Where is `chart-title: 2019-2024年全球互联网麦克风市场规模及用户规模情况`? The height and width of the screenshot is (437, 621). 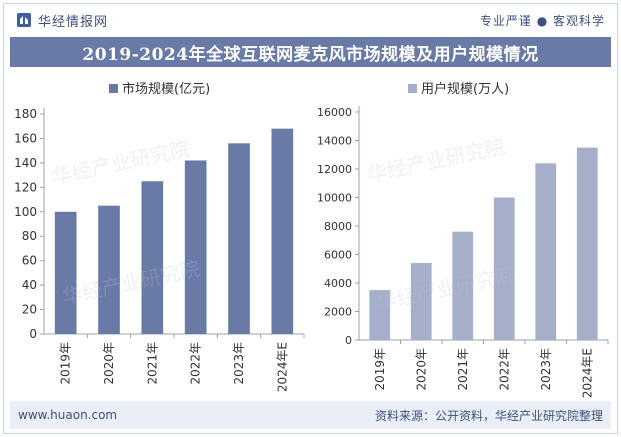 chart-title: 2019-2024年全球互联网麦克风市场规模及用户规模情况 is located at coordinates (310, 54).